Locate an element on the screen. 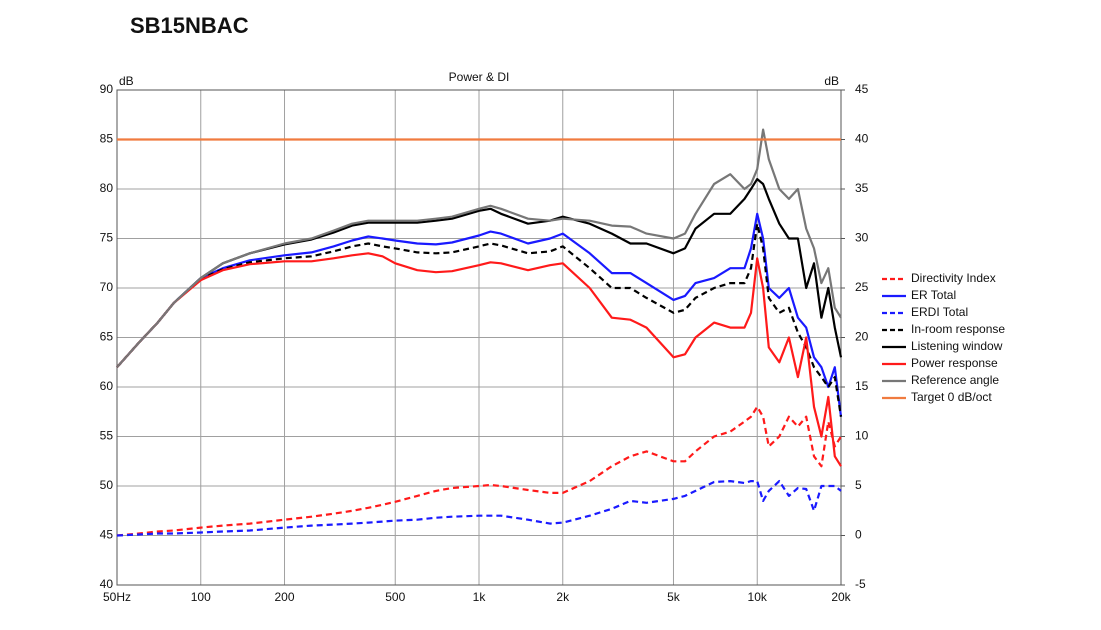 This screenshot has height=630, width=1101. y2-tick-label: 0 is located at coordinates (858, 535).